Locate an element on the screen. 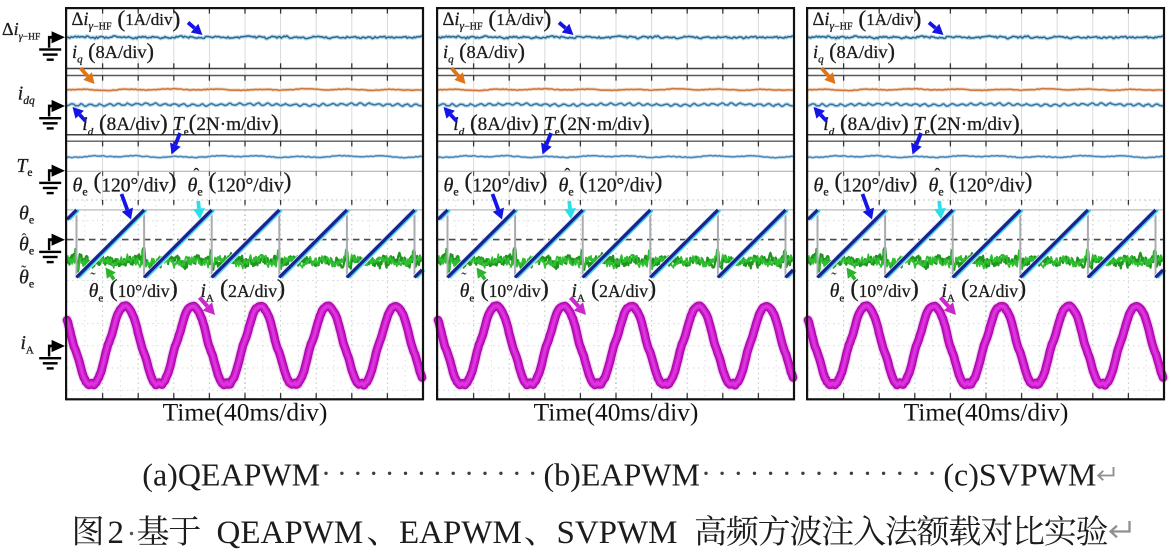  svg-text: iA​ is located at coordinates (27, 344).